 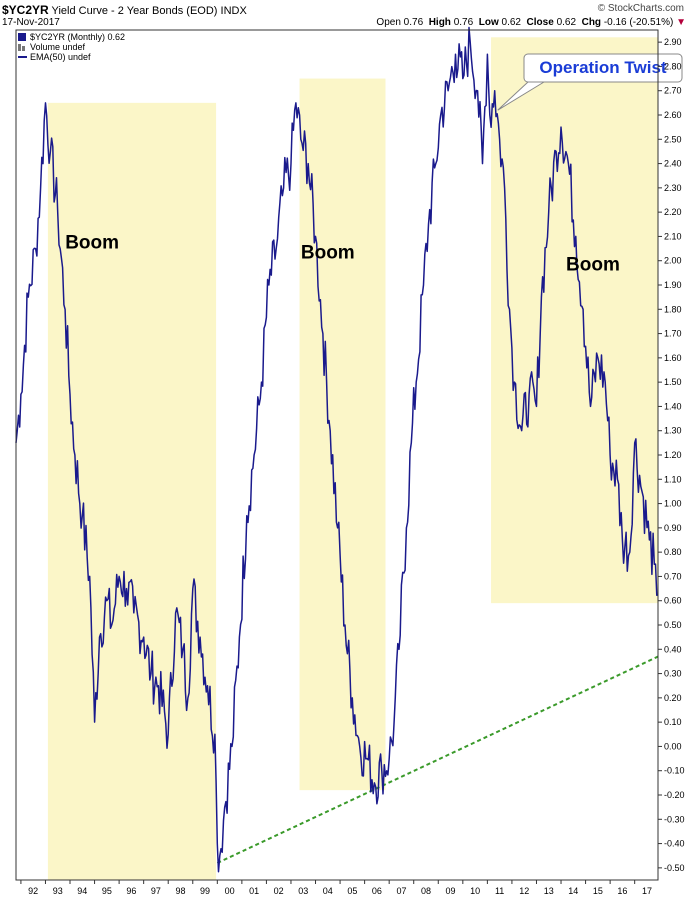 What do you see at coordinates (156, 891) in the screenshot?
I see `x-tick-label: 97` at bounding box center [156, 891].